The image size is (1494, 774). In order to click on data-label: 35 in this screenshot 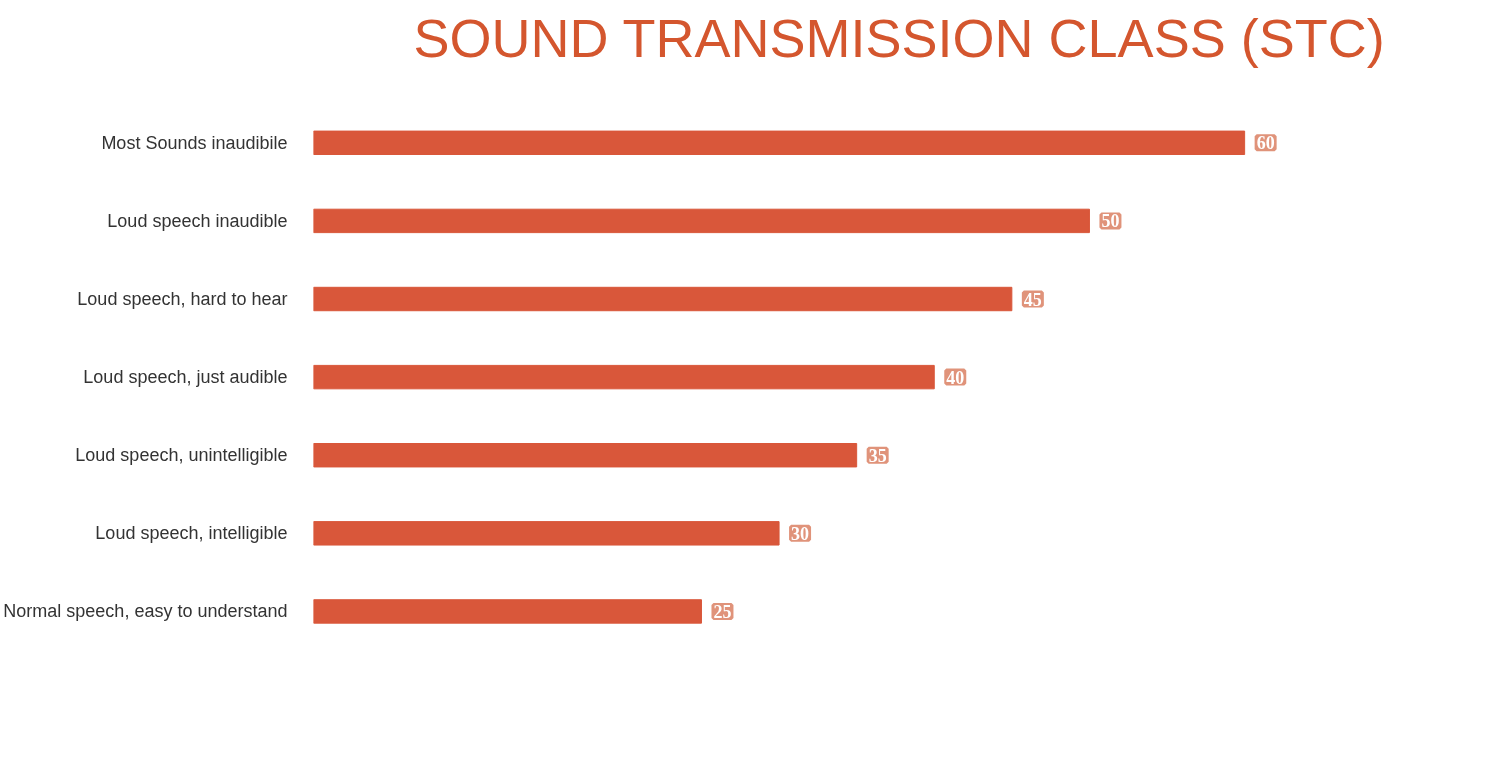, I will do `click(877, 455)`.